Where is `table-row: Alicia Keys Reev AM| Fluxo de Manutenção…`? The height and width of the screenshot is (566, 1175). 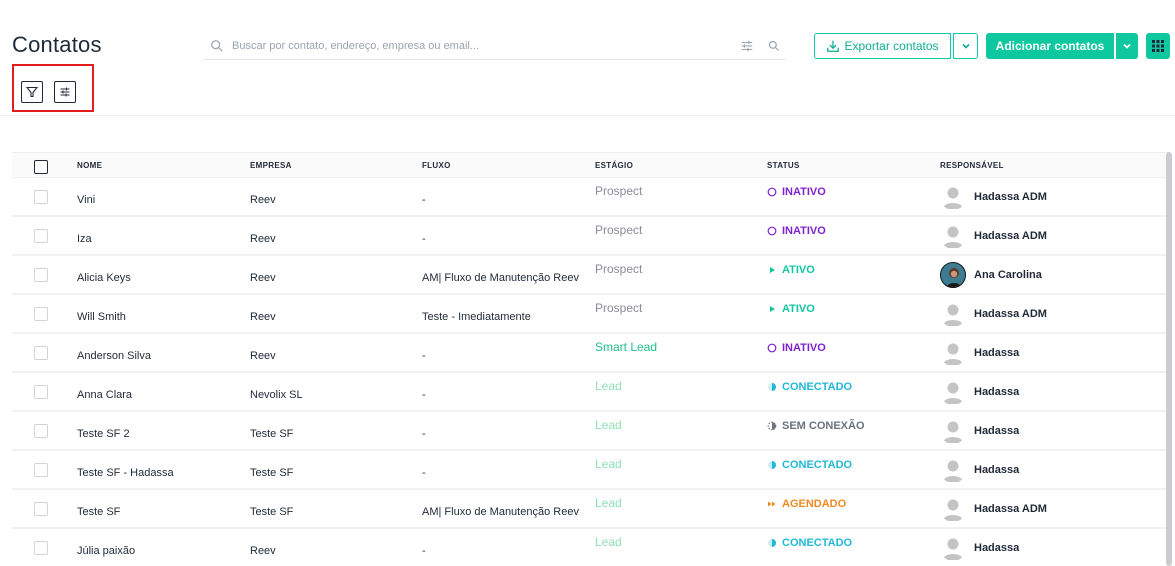 table-row: Alicia Keys Reev AM| Fluxo de Manutenção… is located at coordinates (591, 275).